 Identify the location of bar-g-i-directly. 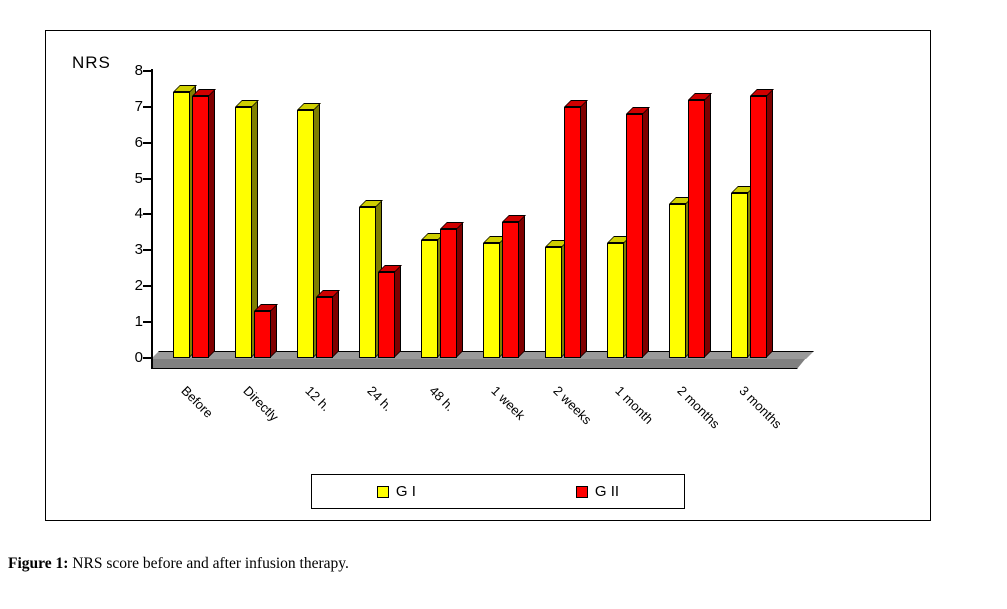
(243, 232).